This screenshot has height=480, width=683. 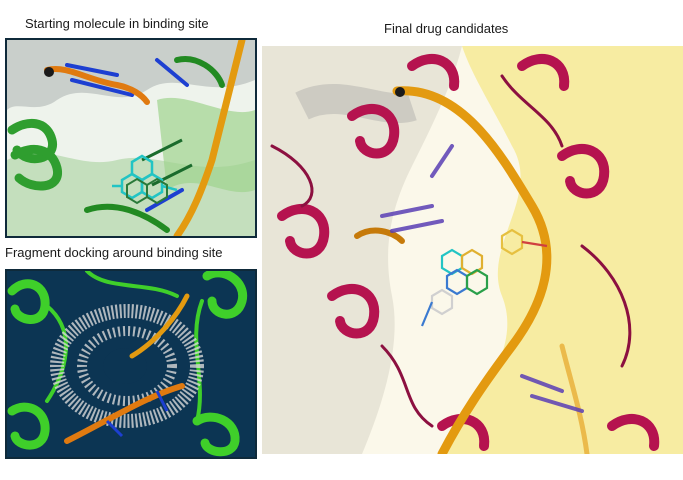 What do you see at coordinates (446, 28) in the screenshot?
I see `label-final-candidates: Final drug candidates` at bounding box center [446, 28].